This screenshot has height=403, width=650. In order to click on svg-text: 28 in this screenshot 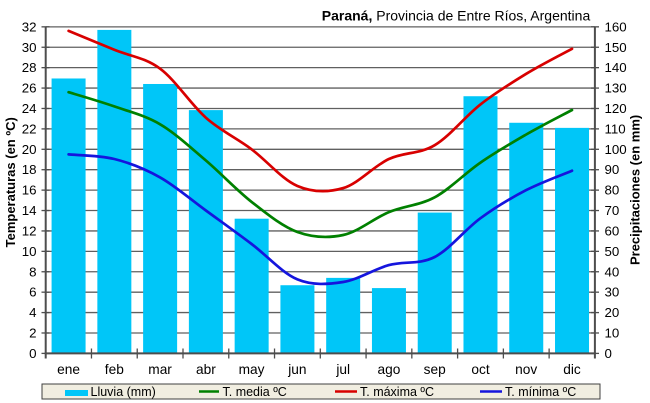, I will do `click(29, 67)`.